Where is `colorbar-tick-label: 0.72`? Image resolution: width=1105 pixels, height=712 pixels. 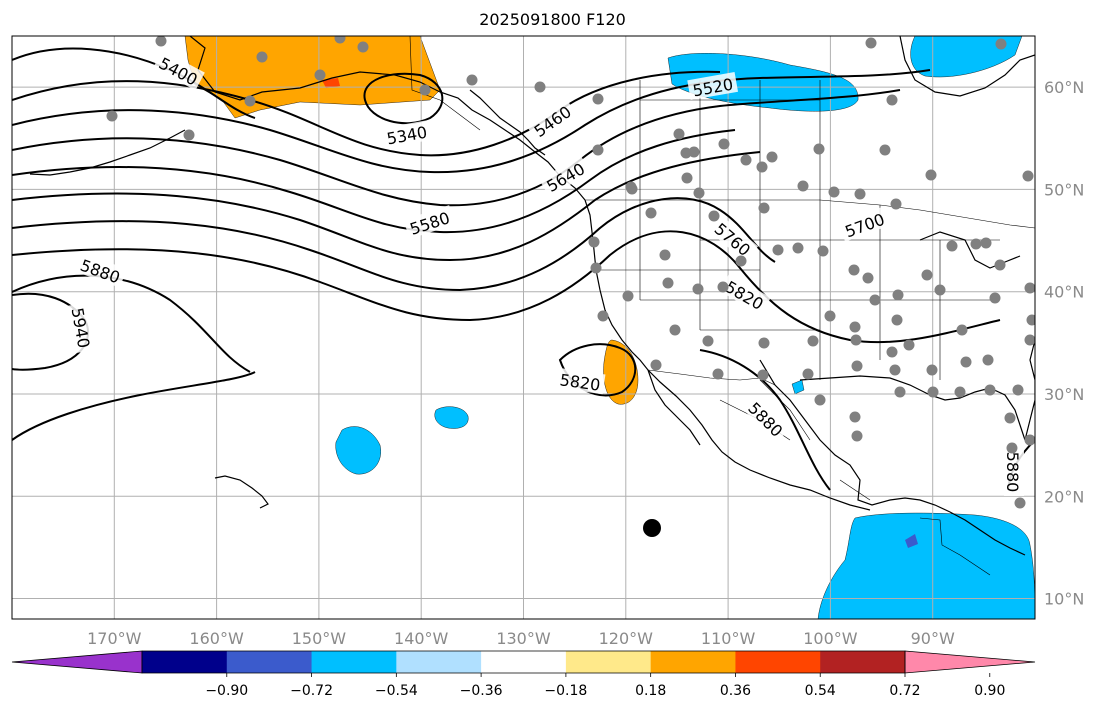 colorbar-tick-label: 0.72 is located at coordinates (904, 691).